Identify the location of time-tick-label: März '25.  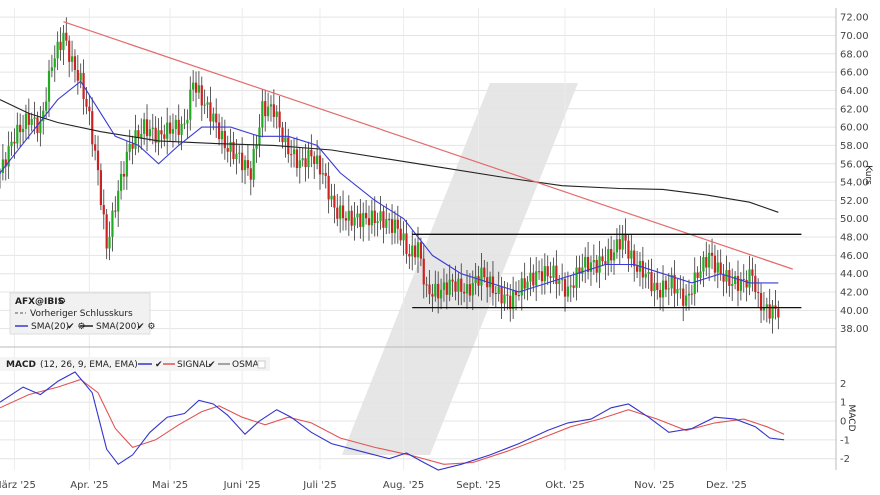
(18, 485).